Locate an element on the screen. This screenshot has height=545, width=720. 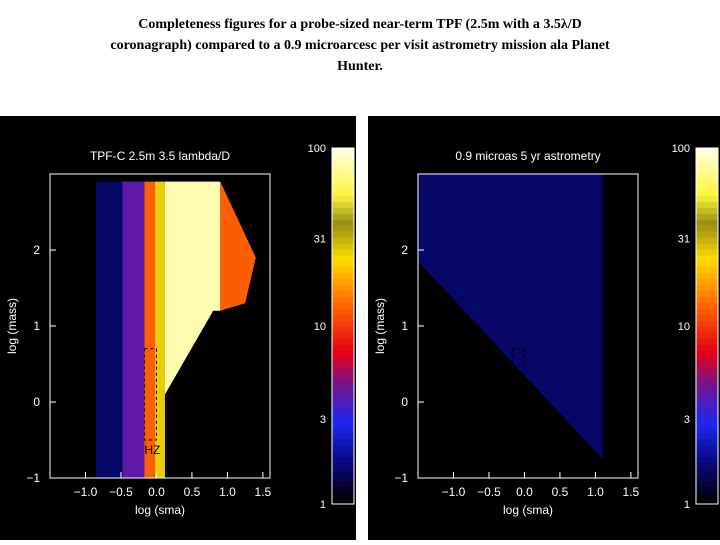
astro-colorbar-tick-label: 3 is located at coordinates (687, 420).